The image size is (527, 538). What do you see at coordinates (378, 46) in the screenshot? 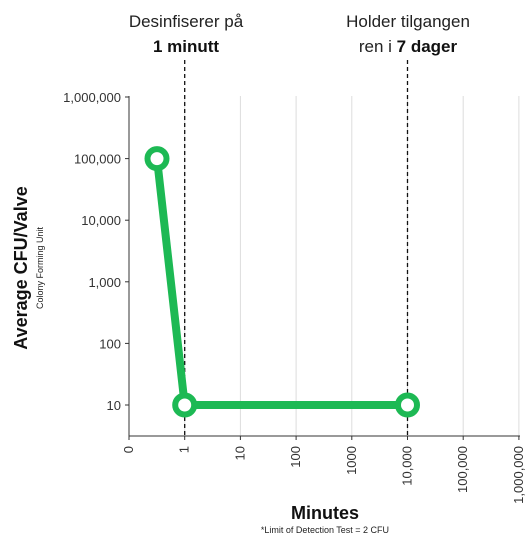
I see `annotation-2-prefix: ren i` at bounding box center [378, 46].